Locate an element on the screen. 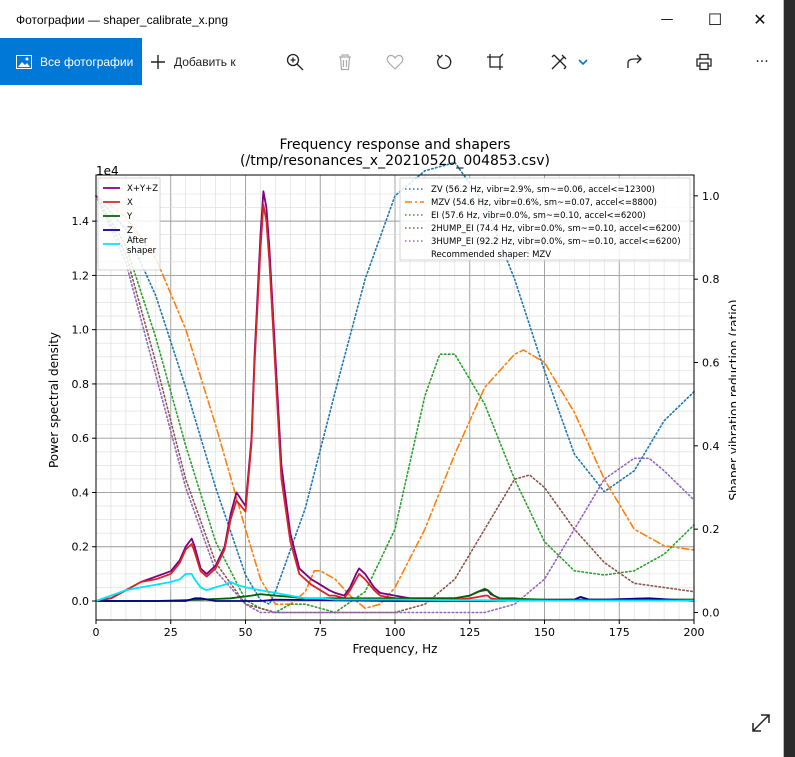 The width and height of the screenshot is (795, 757). y2-axis-label: Shaper vibration reduction (ratio) is located at coordinates (731, 399).